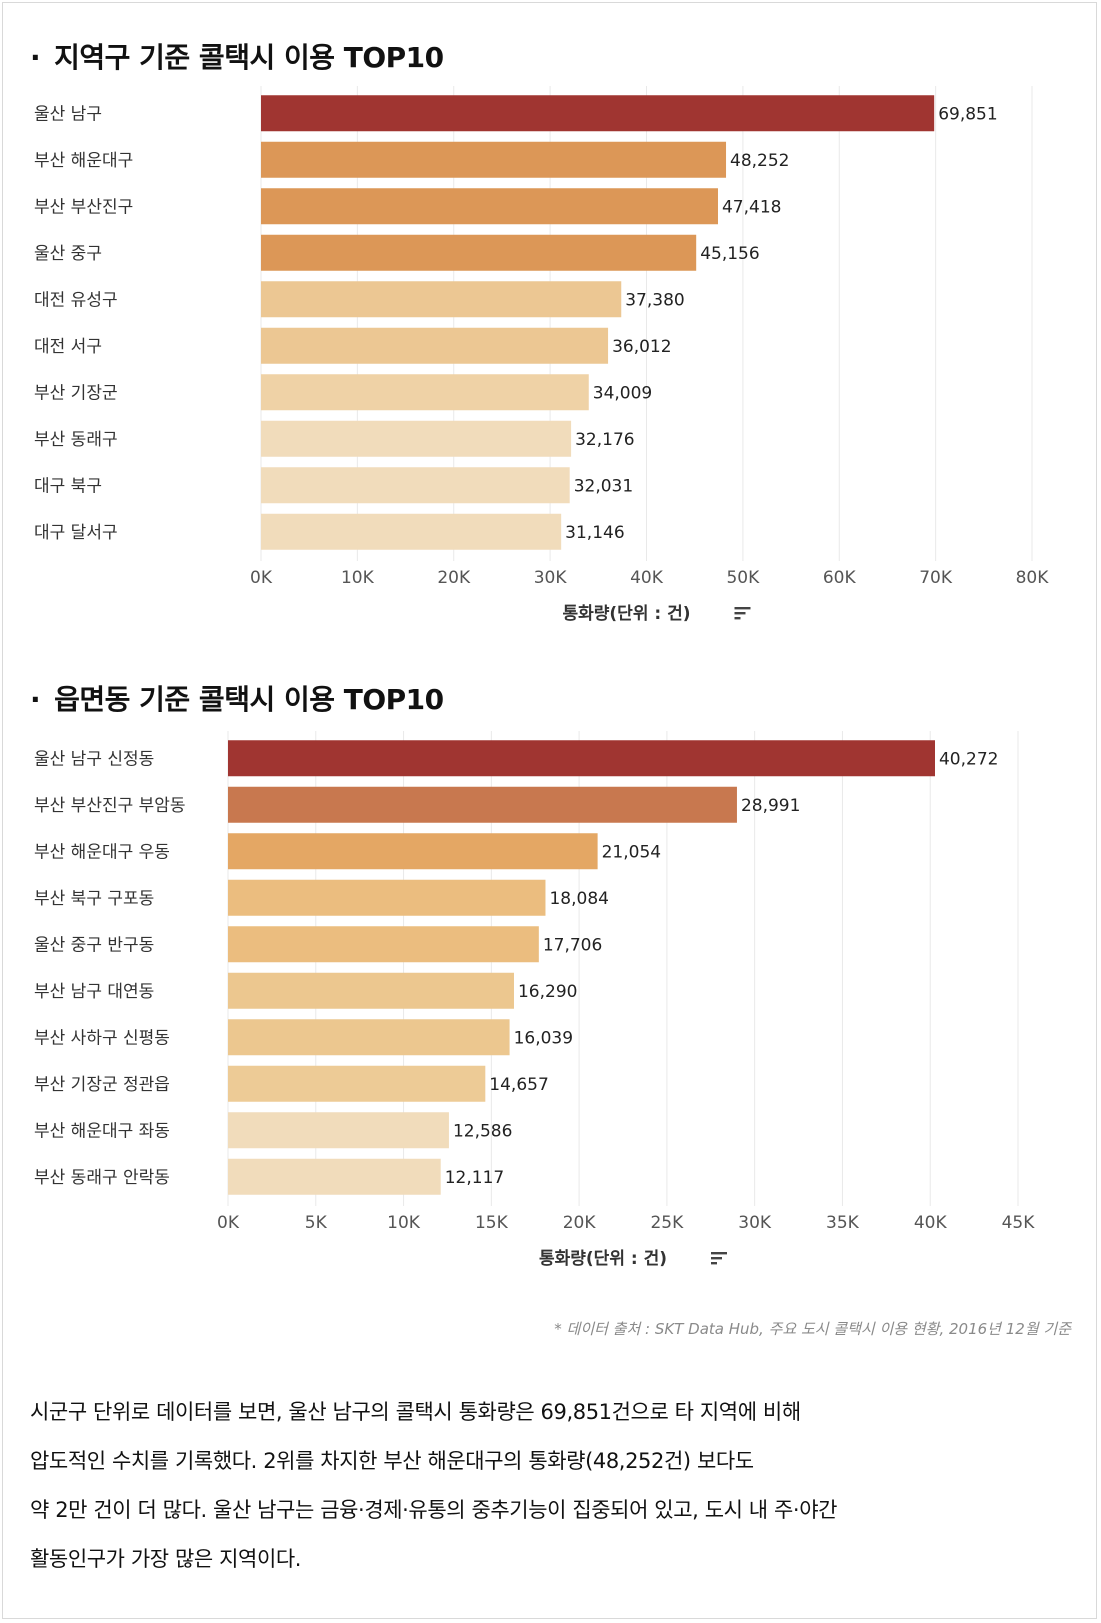 The image size is (1101, 1623). What do you see at coordinates (68, 347) in the screenshot?
I see `category-label: 대전 서구` at bounding box center [68, 347].